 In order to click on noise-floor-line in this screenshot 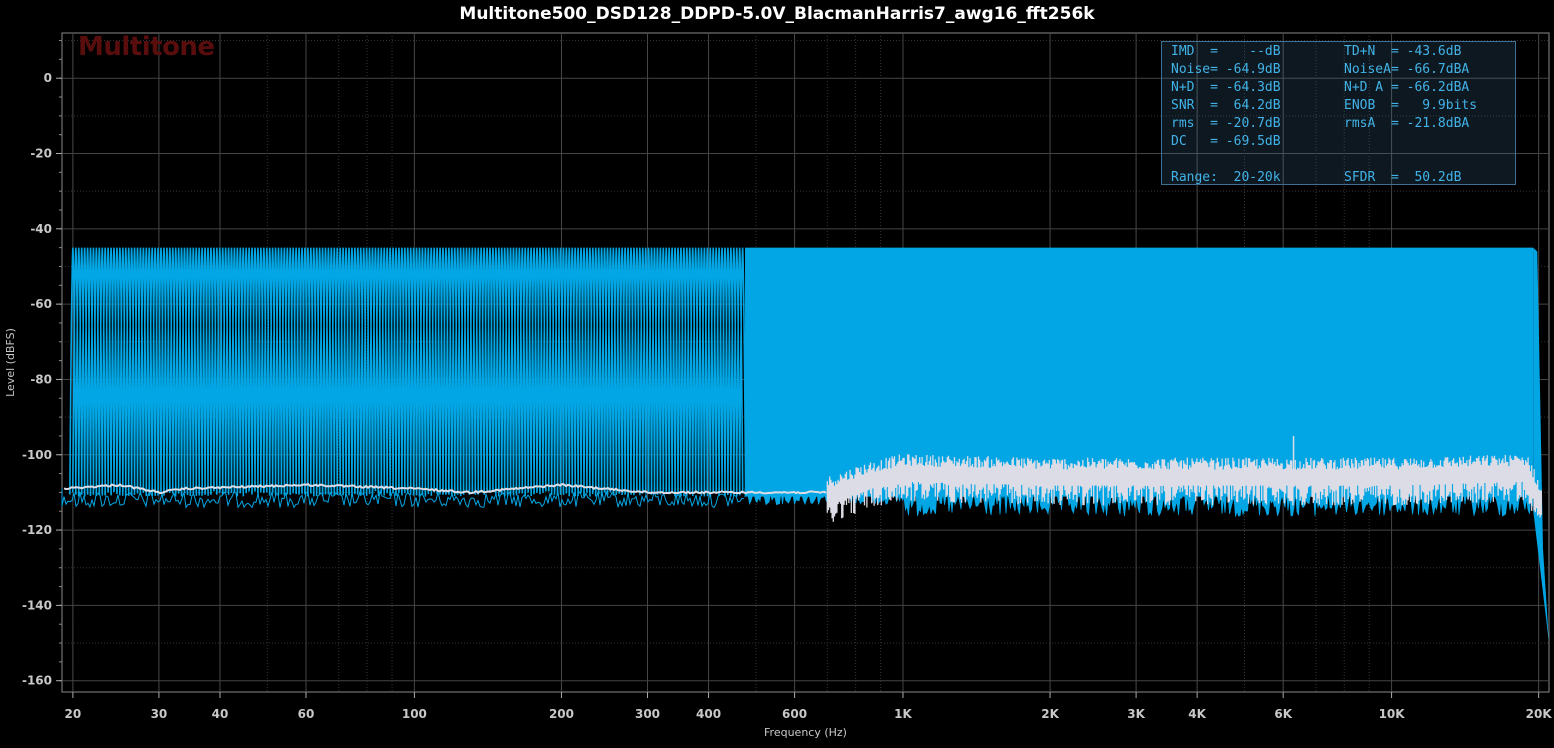, I will do `click(445, 488)`.